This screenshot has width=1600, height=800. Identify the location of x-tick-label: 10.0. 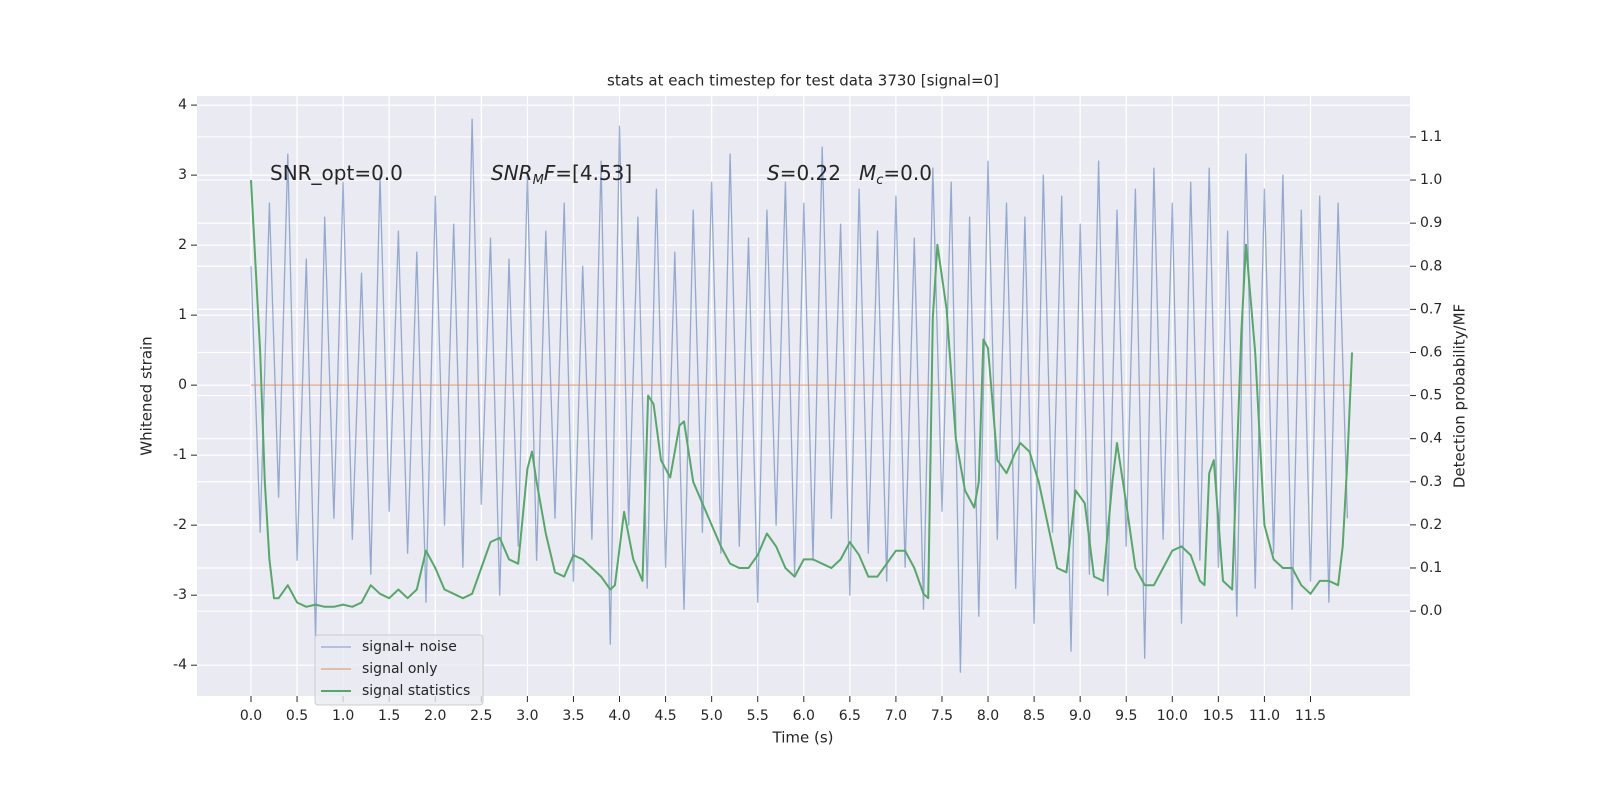
(1172, 716).